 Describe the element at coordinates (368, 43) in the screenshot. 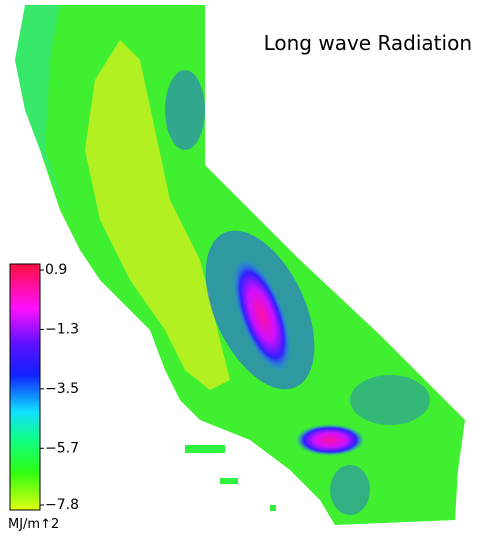

I see `map-title: Long wave Radiation` at that location.